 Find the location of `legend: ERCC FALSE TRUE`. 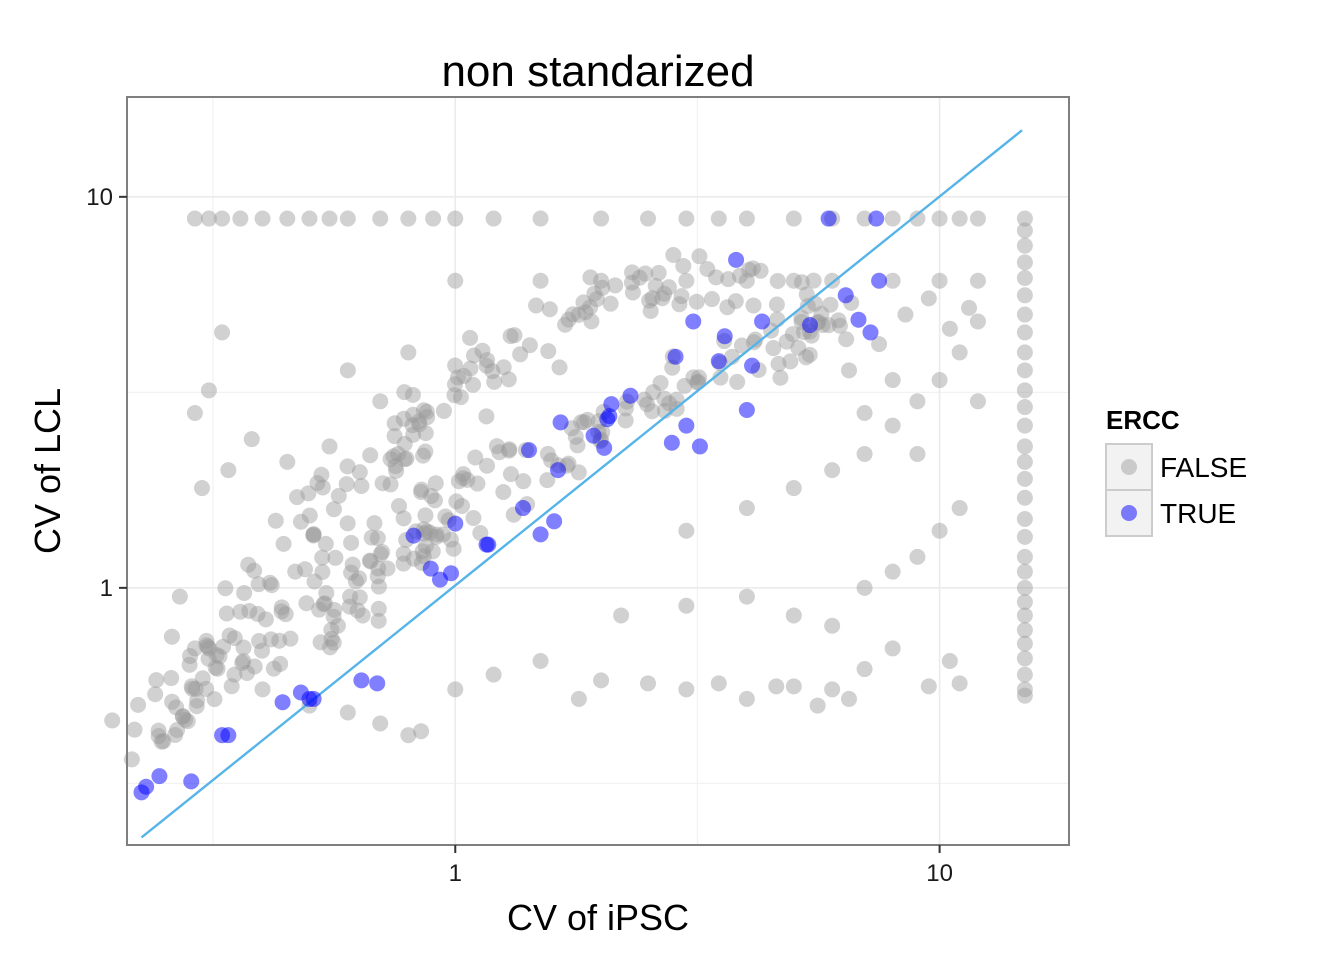

legend: ERCC FALSE TRUE is located at coordinates (1176, 471).